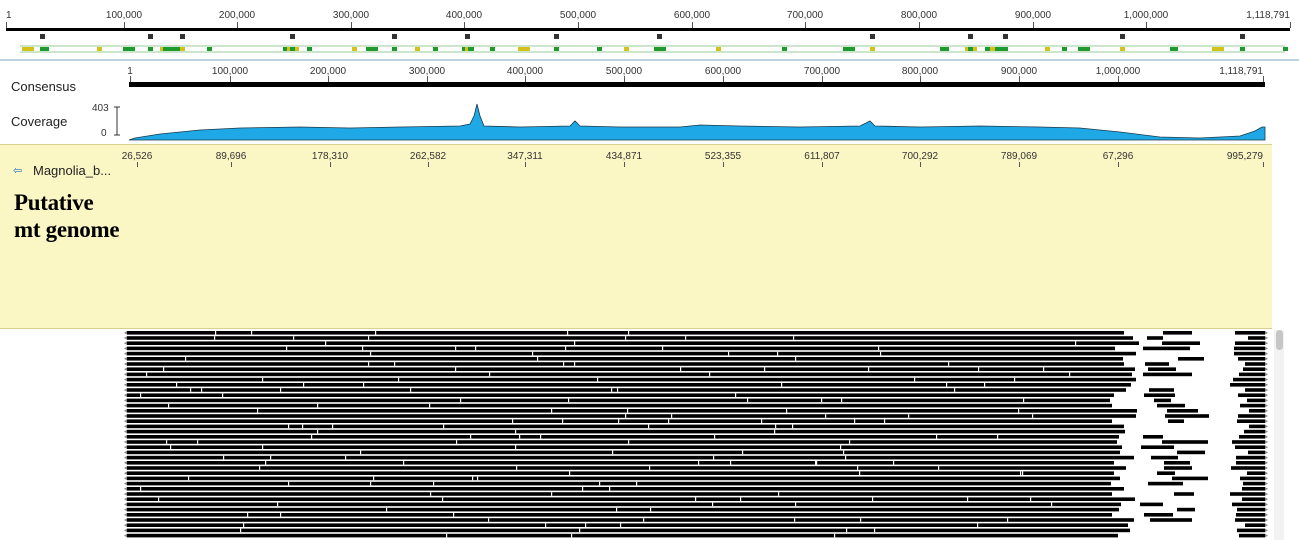 This screenshot has height=540, width=1299. Describe the element at coordinates (100, 108) in the screenshot. I see `coverage-max-label: 403` at that location.